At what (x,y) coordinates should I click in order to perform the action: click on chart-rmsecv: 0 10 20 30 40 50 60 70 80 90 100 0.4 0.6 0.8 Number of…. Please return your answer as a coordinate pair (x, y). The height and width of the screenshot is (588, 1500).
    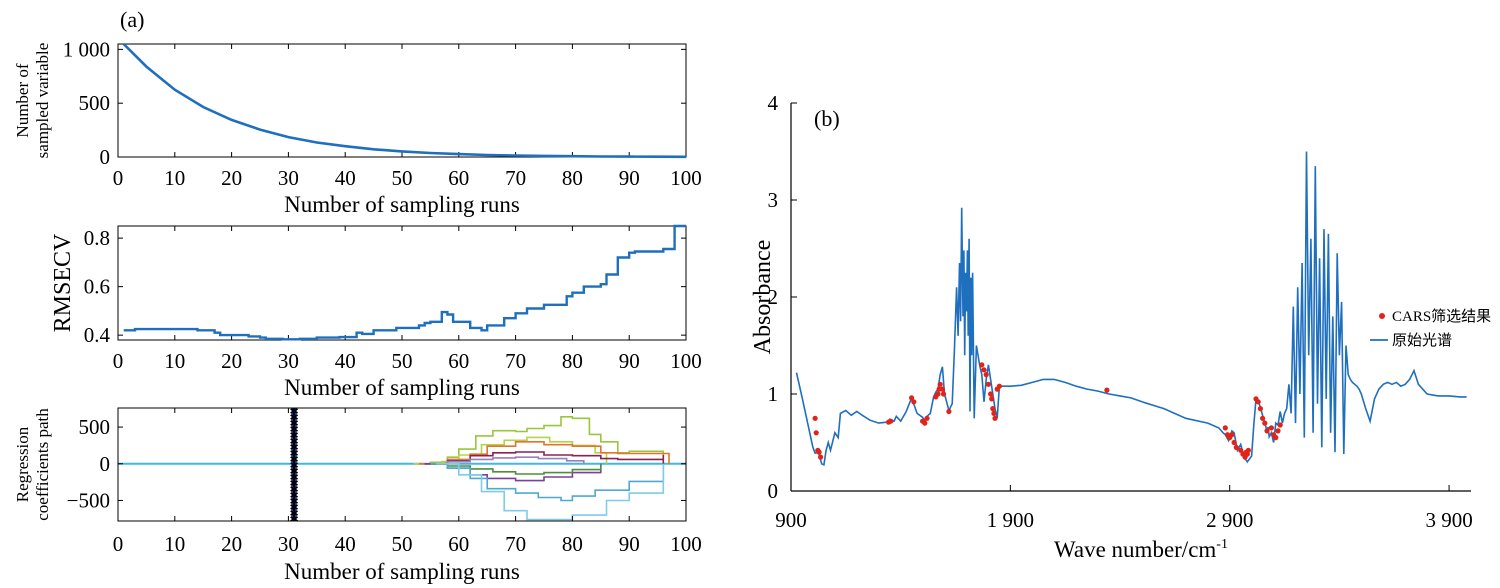
    Looking at the image, I should click on (376, 312).